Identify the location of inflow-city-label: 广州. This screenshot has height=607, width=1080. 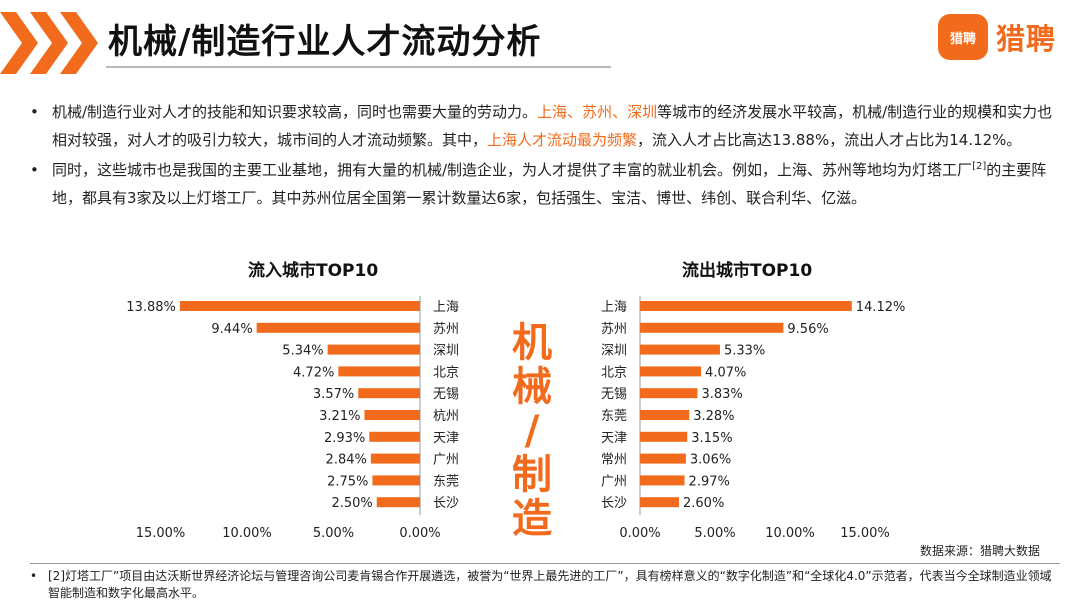
(446, 460).